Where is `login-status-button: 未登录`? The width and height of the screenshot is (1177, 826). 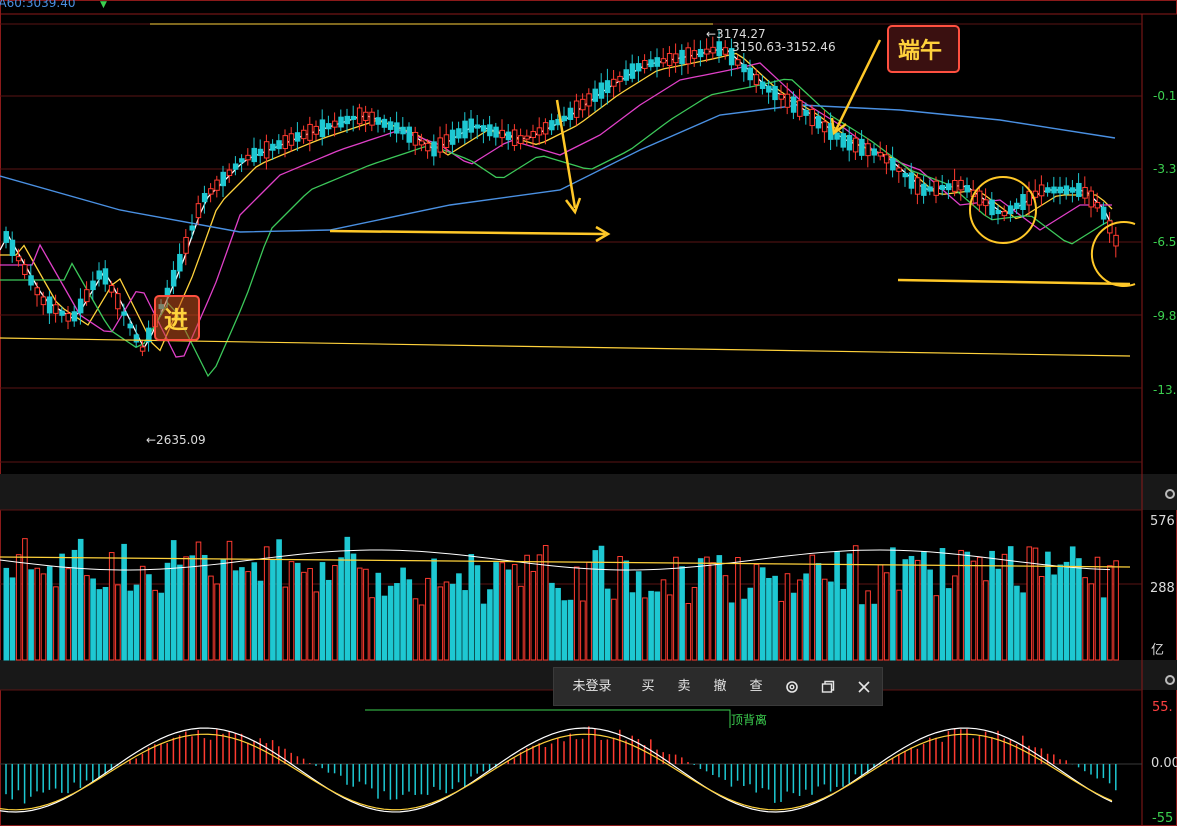 login-status-button: 未登录 is located at coordinates (592, 686).